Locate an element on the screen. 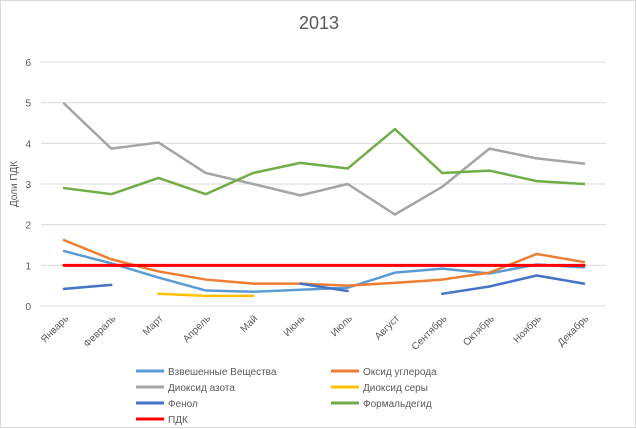  x-tick-label: Март is located at coordinates (153, 325).